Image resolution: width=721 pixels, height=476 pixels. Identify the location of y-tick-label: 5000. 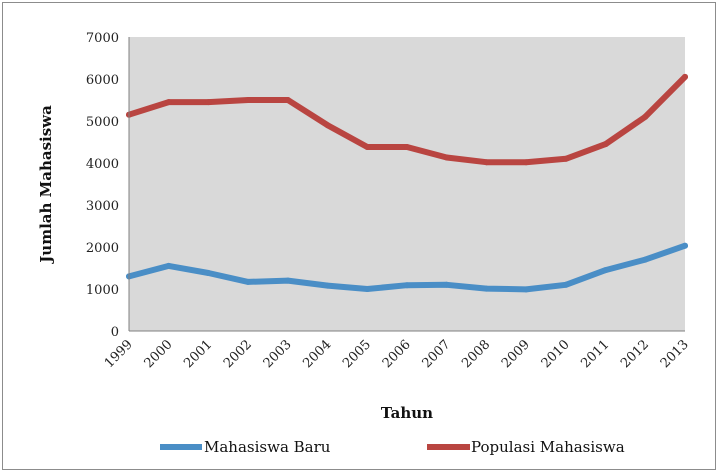
(102, 122).